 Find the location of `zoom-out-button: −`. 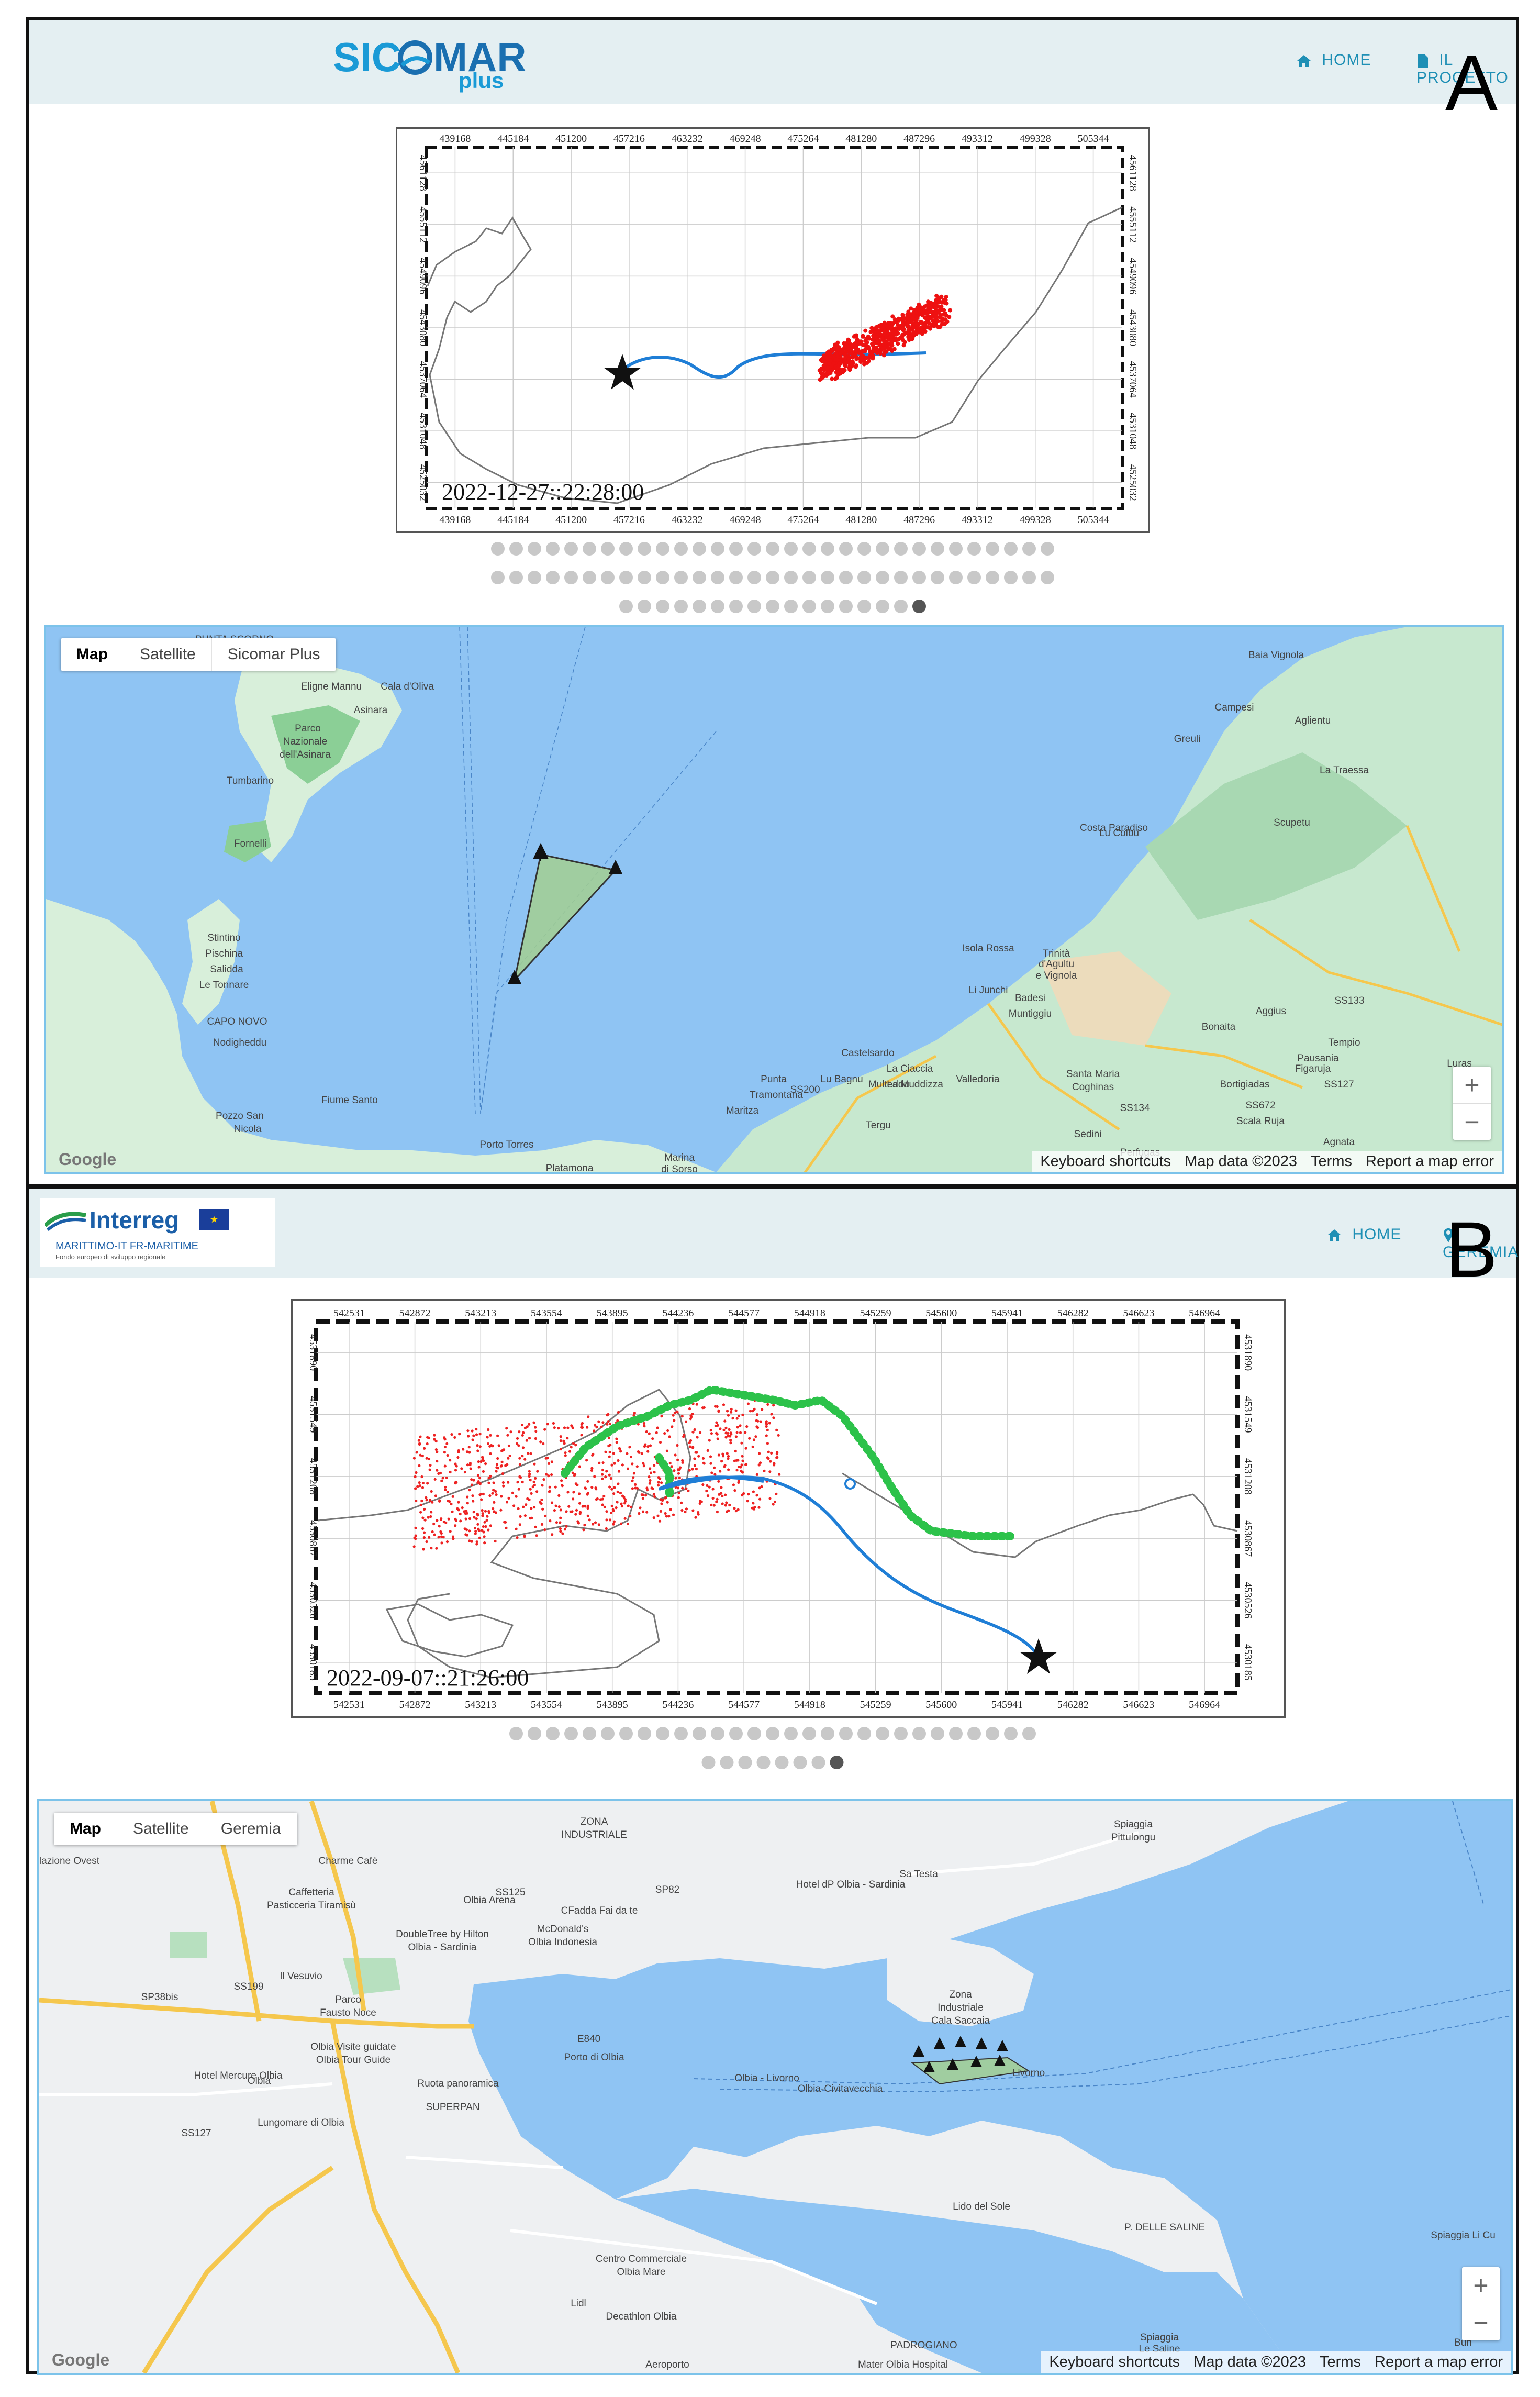

zoom-out-button: − is located at coordinates (1481, 2322).